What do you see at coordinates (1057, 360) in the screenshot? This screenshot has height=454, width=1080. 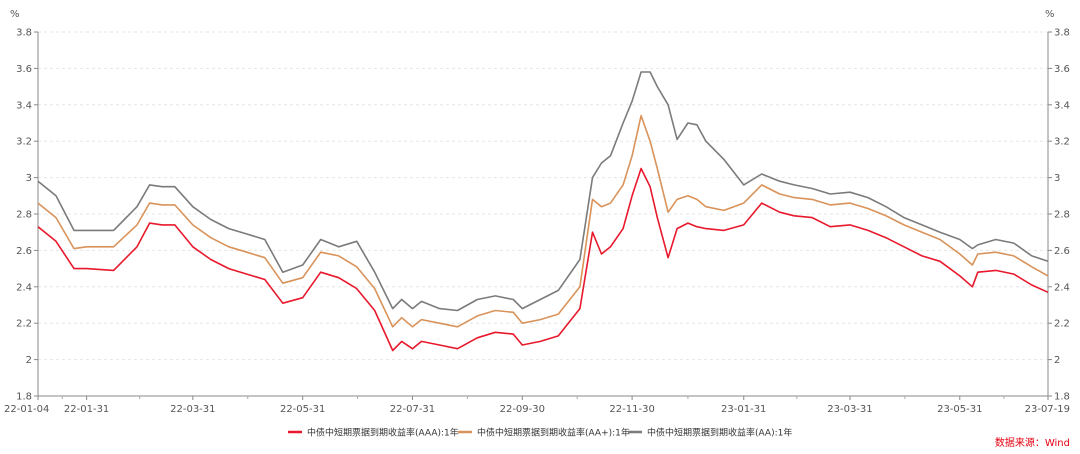 I see `y-tick-right-label: 2` at bounding box center [1057, 360].